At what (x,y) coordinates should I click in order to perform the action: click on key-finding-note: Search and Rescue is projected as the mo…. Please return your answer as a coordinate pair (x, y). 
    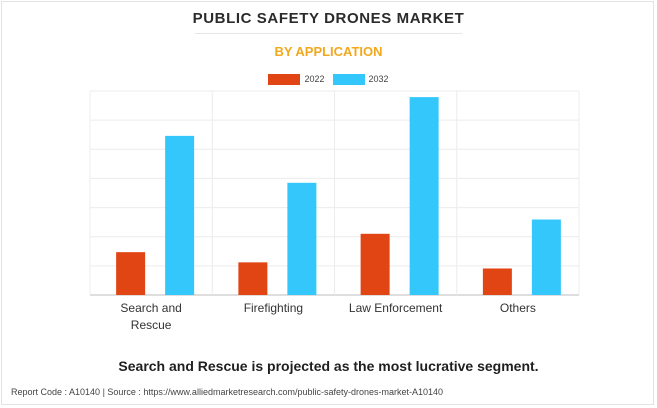
    Looking at the image, I should click on (328, 366).